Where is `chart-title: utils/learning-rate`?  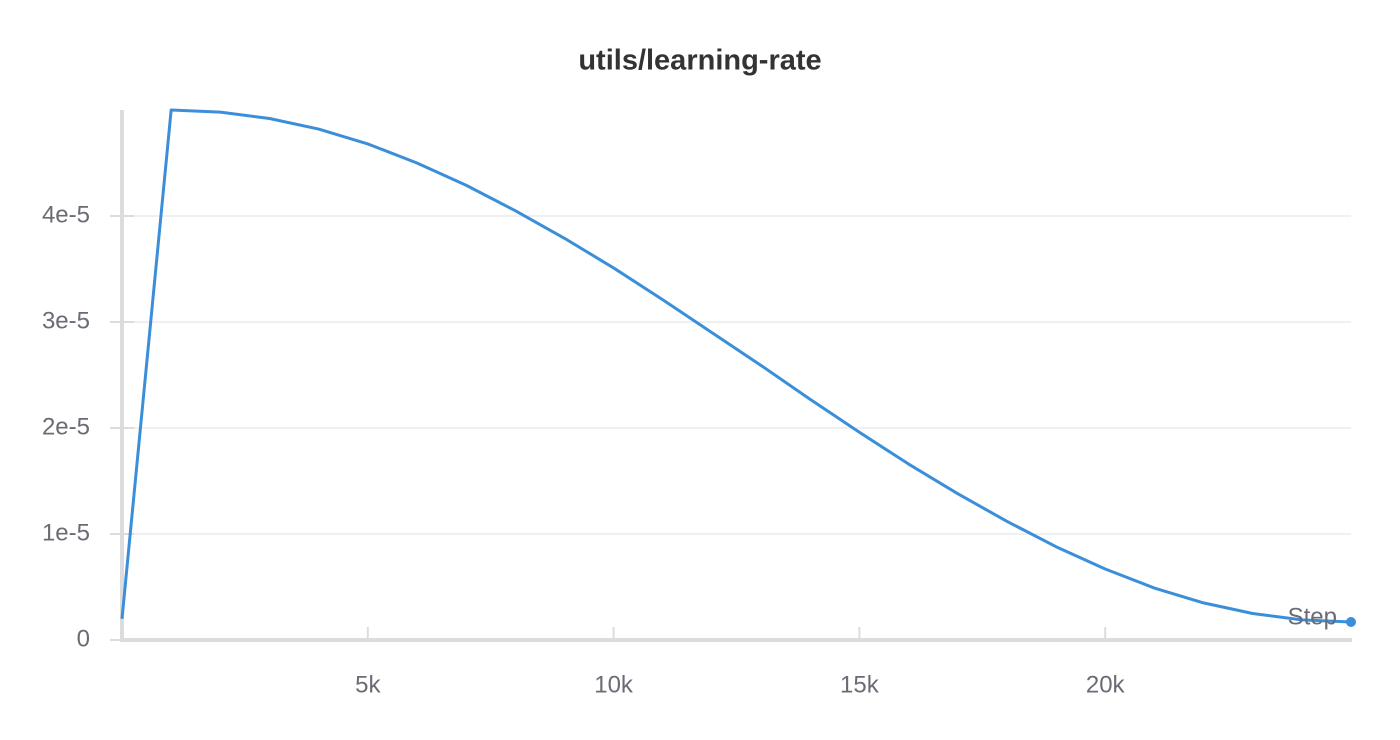
chart-title: utils/learning-rate is located at coordinates (699, 61).